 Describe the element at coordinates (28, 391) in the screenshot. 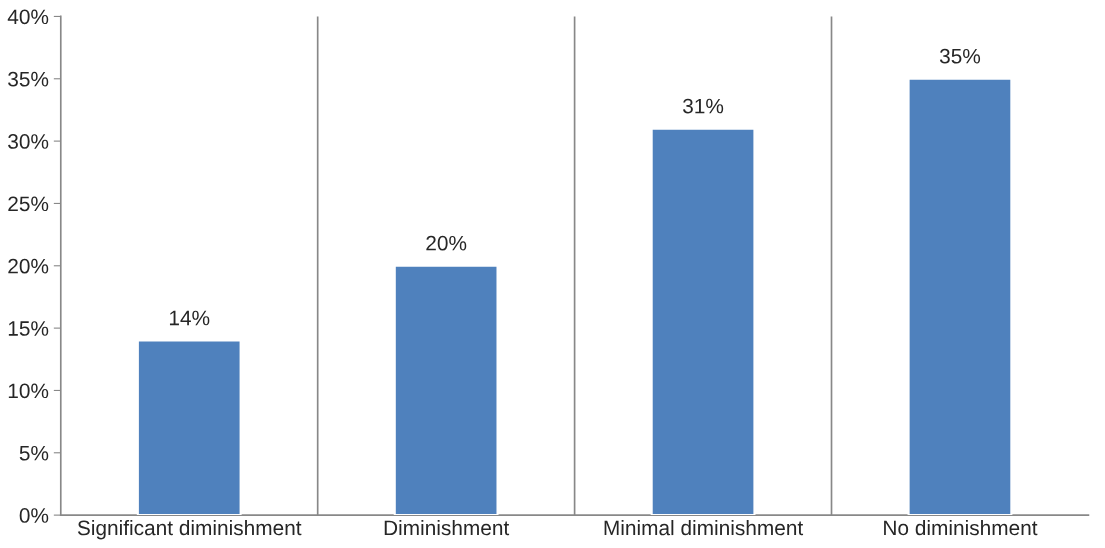

I see `y-tick-label: 10%` at that location.